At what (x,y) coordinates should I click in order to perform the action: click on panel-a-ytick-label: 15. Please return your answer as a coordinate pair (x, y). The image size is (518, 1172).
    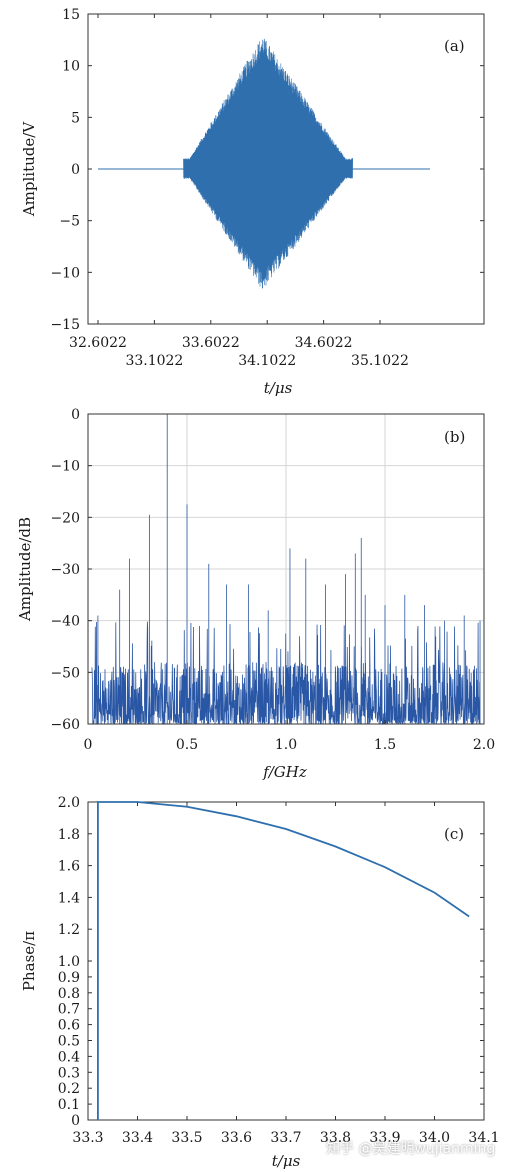
    Looking at the image, I should click on (71, 15).